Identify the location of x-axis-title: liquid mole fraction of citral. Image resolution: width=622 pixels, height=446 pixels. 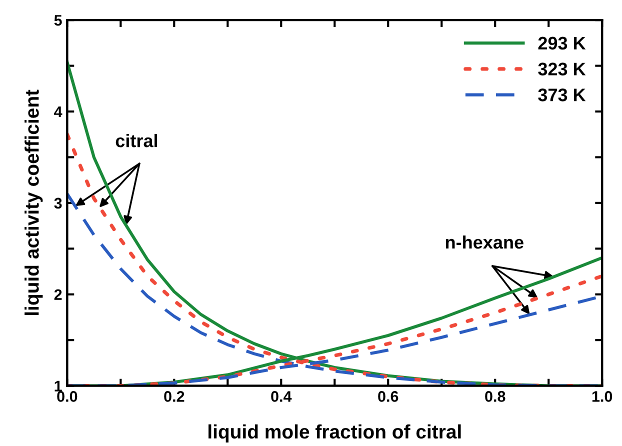
(334, 433).